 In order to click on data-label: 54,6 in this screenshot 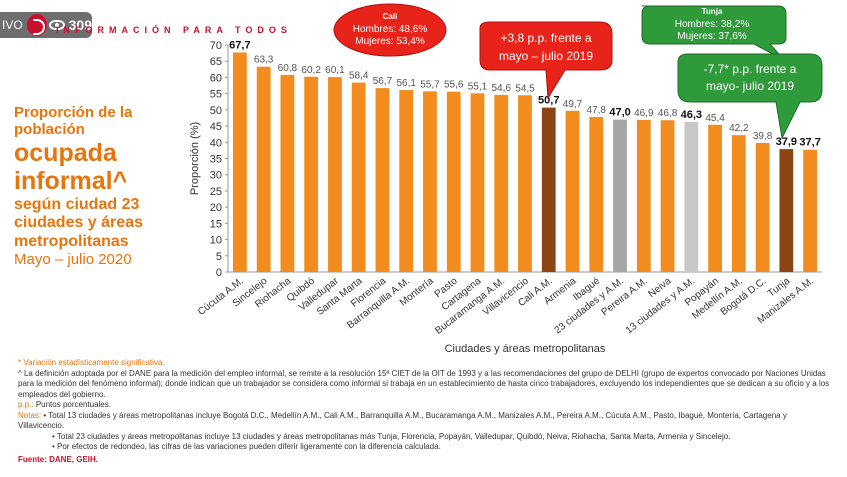, I will do `click(502, 88)`.